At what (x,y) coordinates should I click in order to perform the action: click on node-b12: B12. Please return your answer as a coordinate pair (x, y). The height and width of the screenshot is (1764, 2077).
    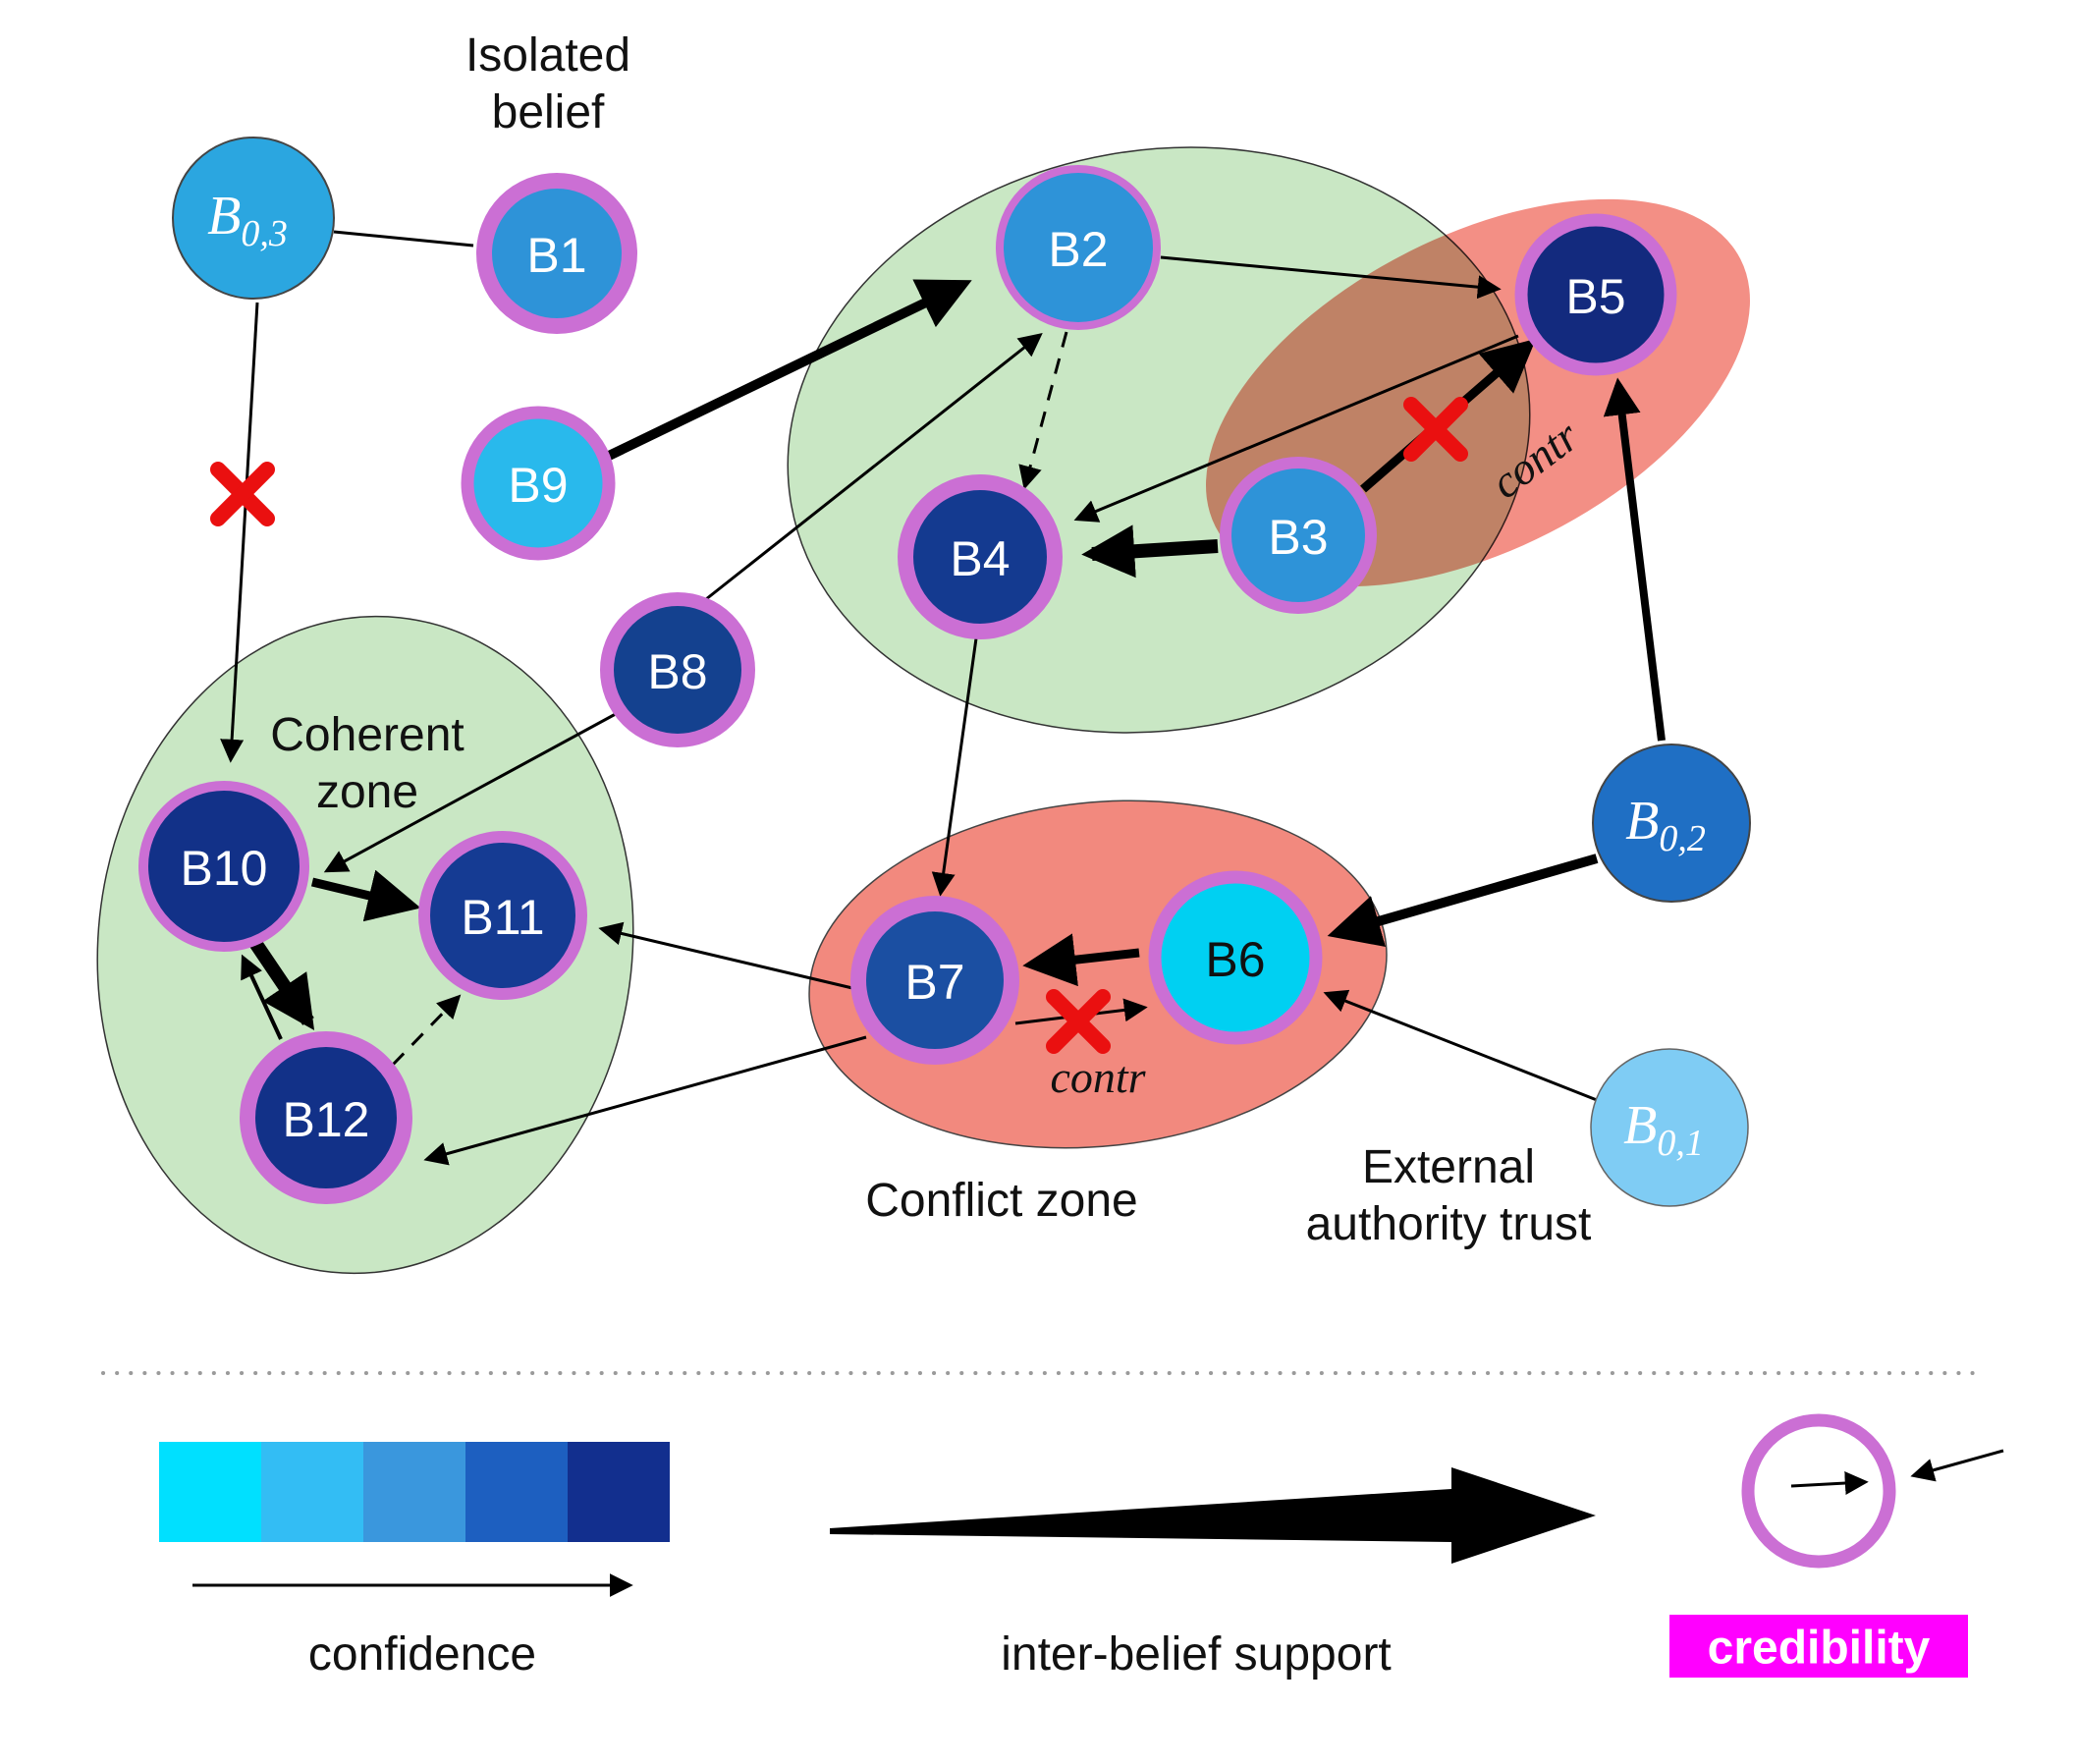
    Looking at the image, I should click on (326, 1118).